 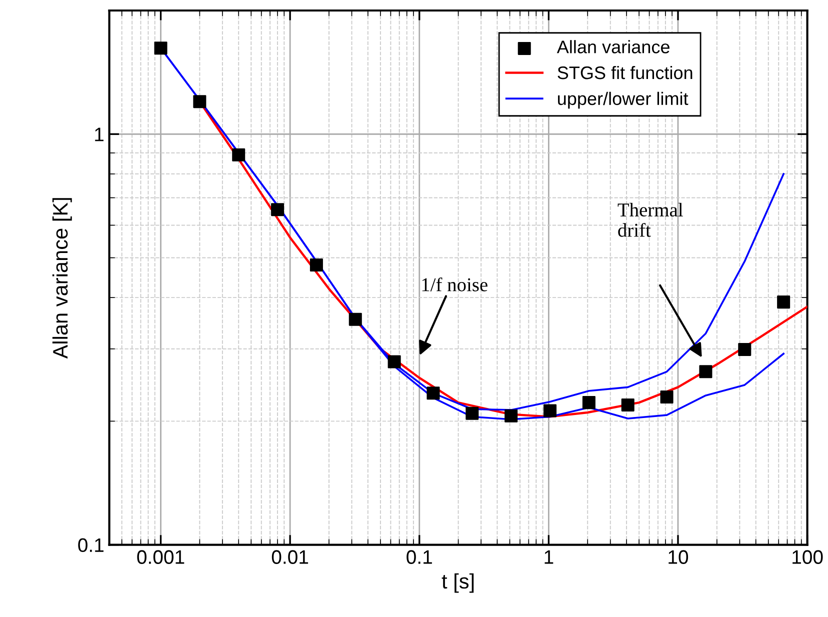 What do you see at coordinates (455, 284) in the screenshot?
I see `annotation: 1/f noise` at bounding box center [455, 284].